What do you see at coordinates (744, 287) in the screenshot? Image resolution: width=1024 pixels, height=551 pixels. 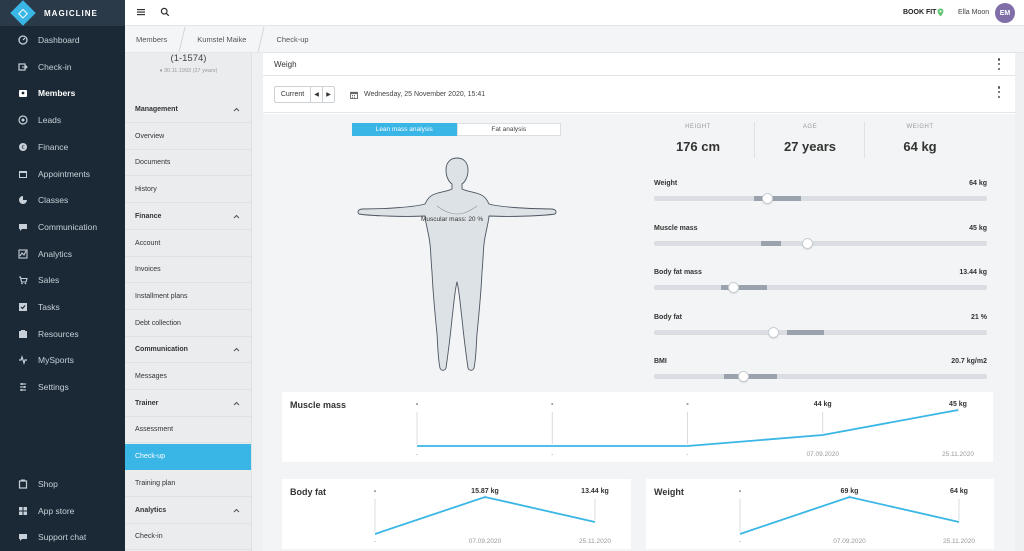 I see `metric-normal-range` at bounding box center [744, 287].